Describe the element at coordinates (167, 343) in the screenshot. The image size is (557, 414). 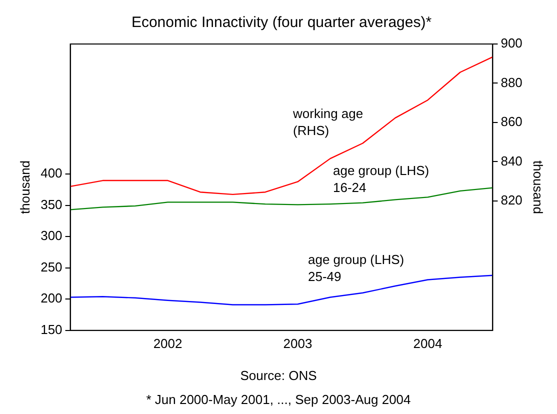
I see `x-tick-label: 2002` at that location.